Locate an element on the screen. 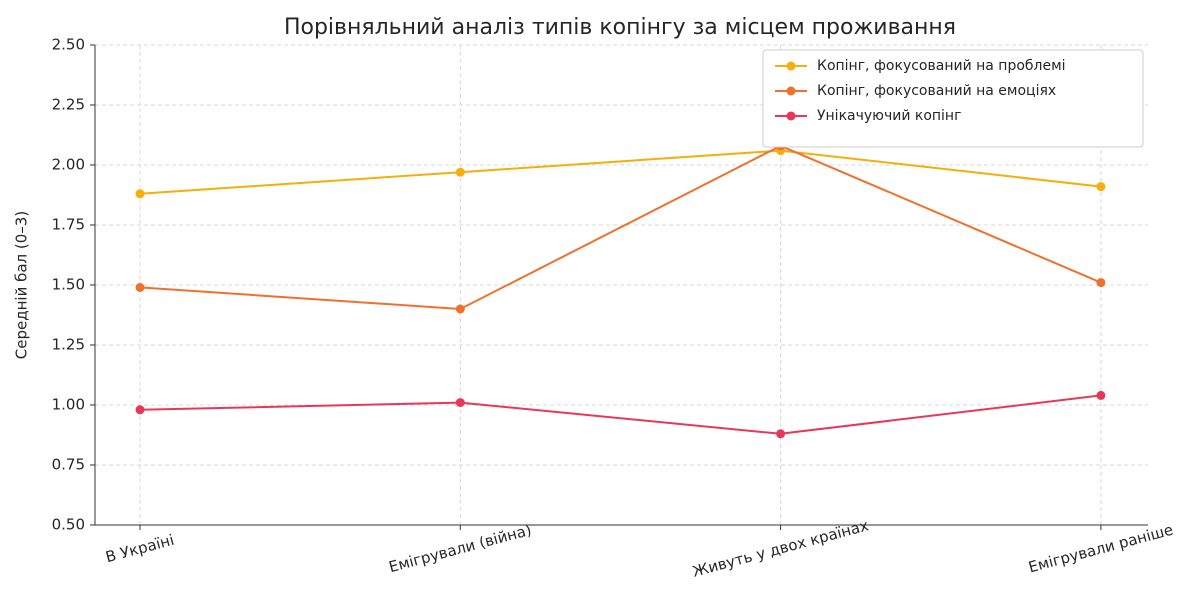  y-tick-label: 1.25 is located at coordinates (68, 345).